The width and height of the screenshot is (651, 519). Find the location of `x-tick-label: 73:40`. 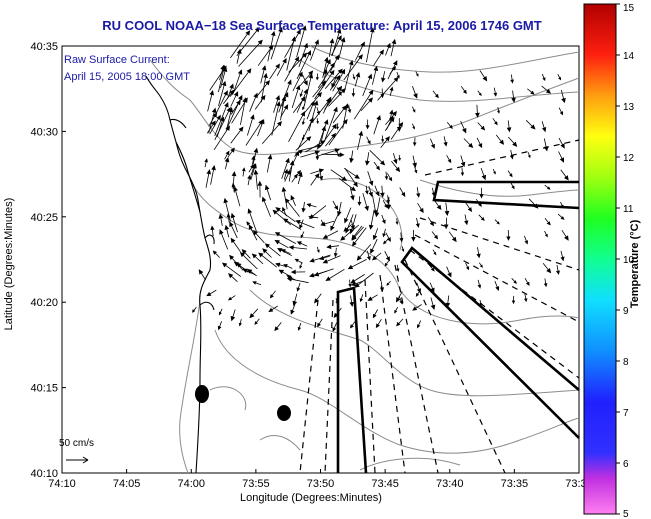

x-tick-label: 73:40 is located at coordinates (450, 484).